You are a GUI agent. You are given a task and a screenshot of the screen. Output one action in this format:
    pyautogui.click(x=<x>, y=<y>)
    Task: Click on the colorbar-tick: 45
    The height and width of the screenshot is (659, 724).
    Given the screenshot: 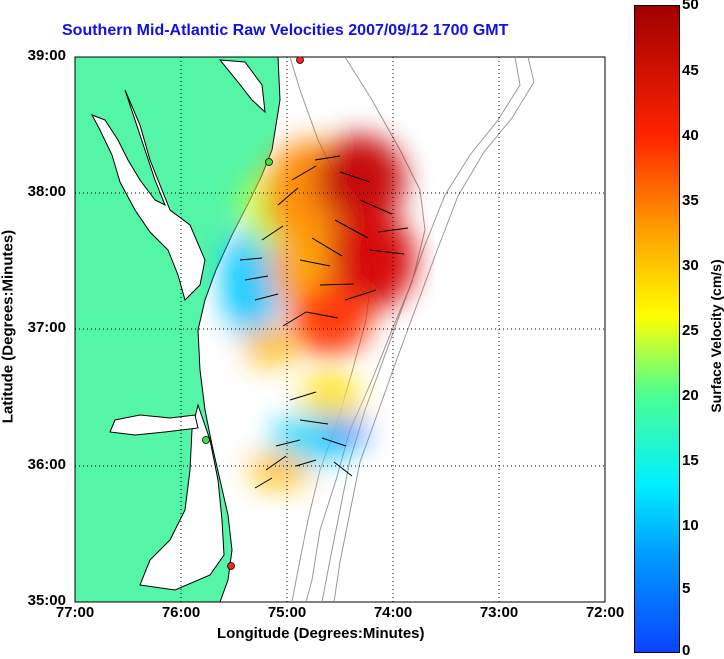 What is the action you would take?
    pyautogui.click(x=690, y=70)
    